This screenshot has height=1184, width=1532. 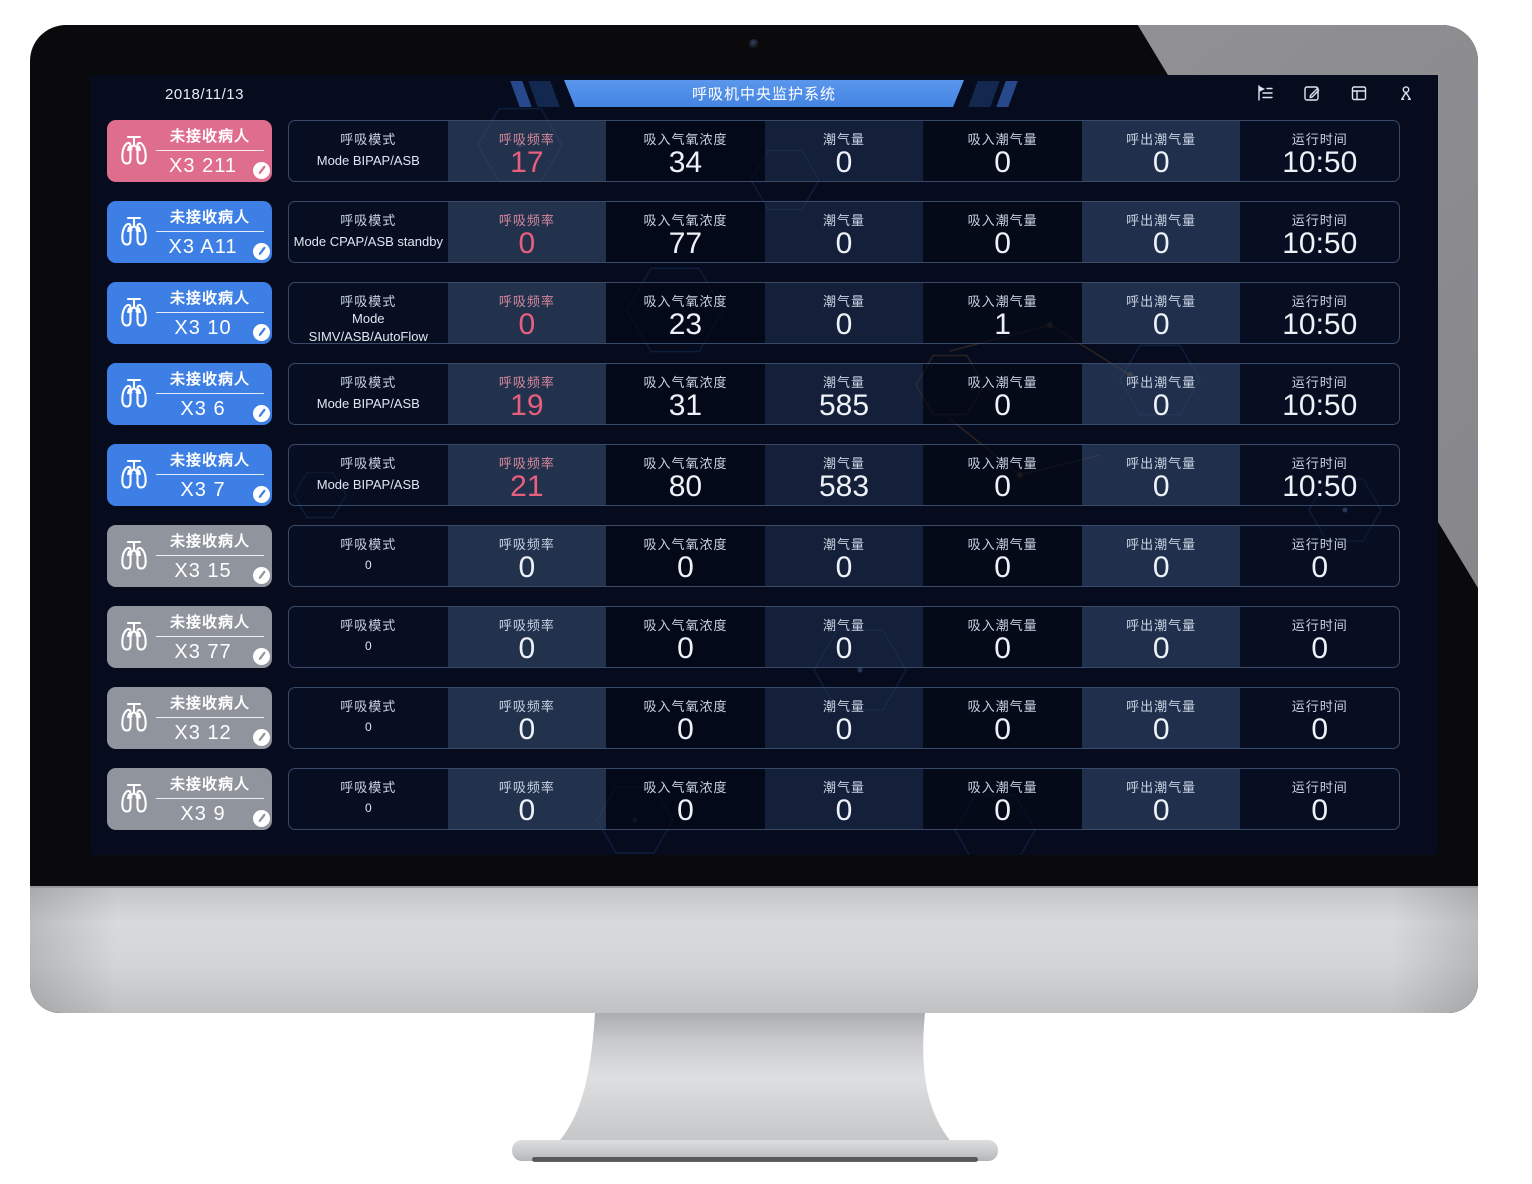 I want to click on cell-runtime: 运行时间 10:50, so click(x=1319, y=232).